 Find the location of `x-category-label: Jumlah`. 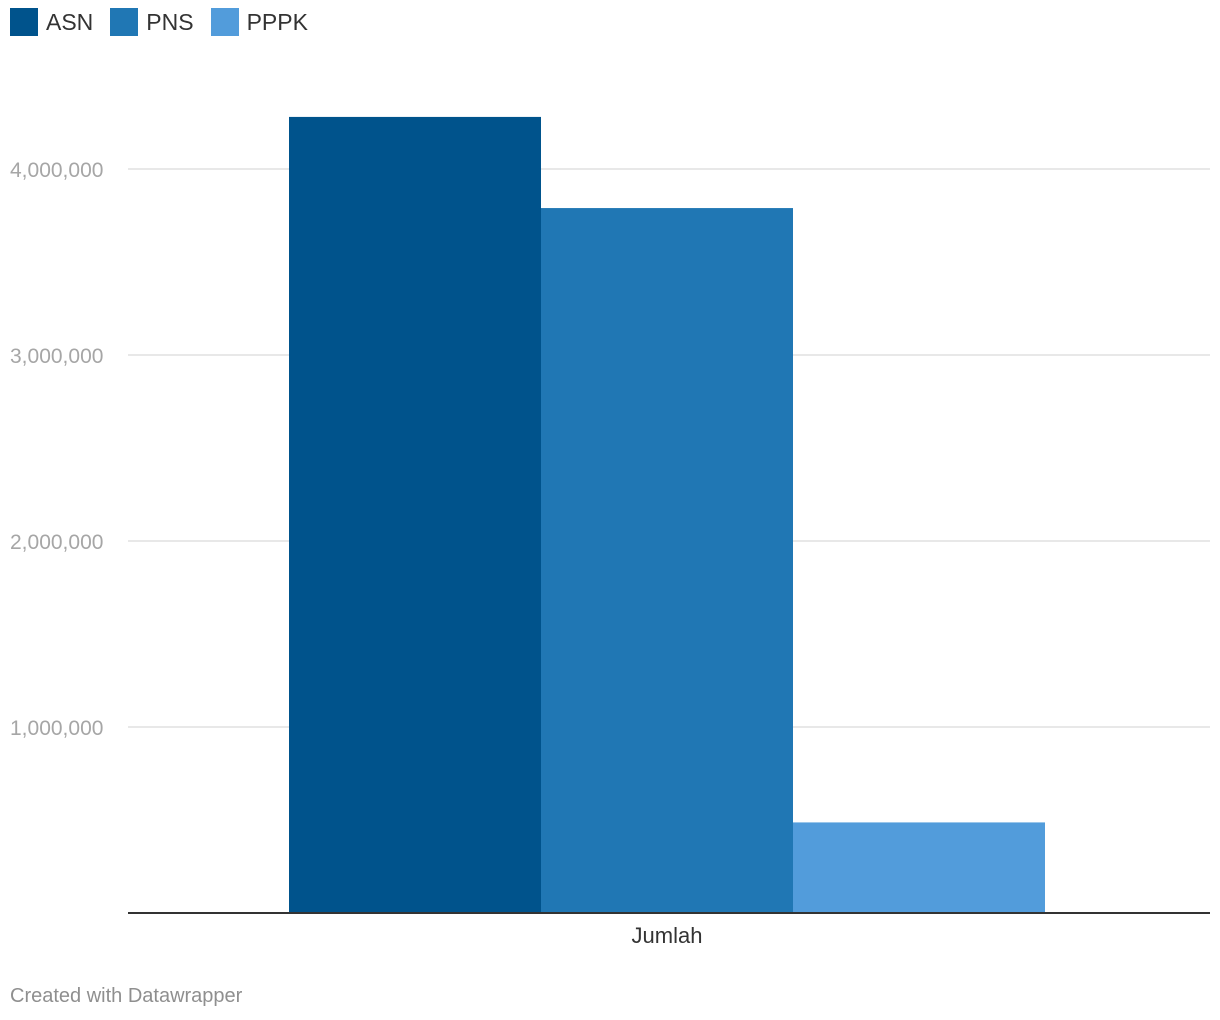

x-category-label: Jumlah is located at coordinates (667, 935).